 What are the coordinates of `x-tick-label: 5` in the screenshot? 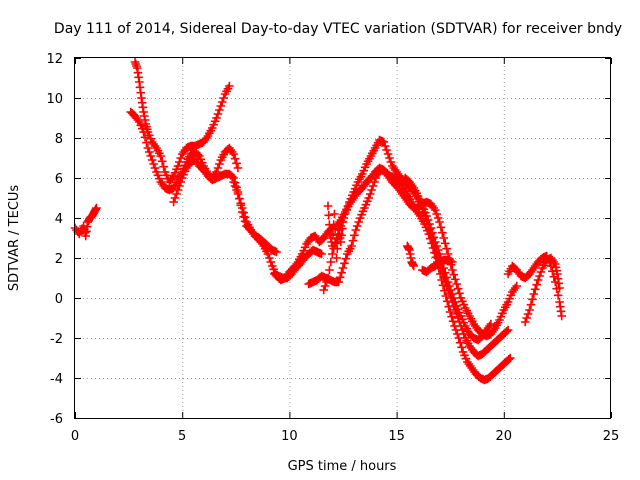 It's located at (182, 436).